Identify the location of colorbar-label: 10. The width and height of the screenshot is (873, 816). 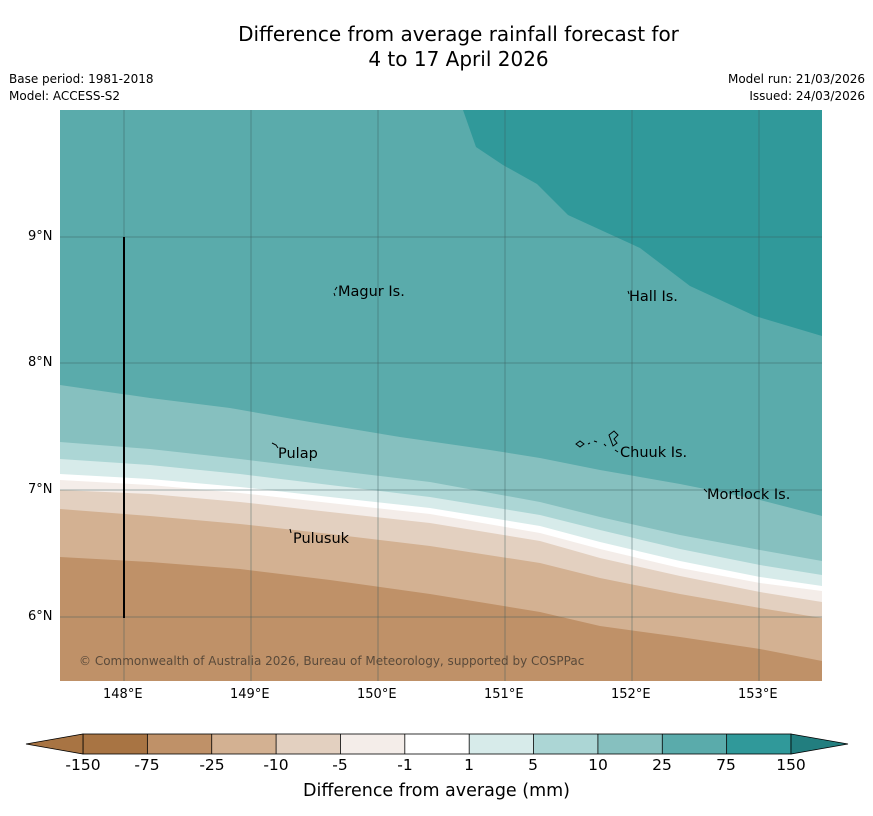
(598, 765).